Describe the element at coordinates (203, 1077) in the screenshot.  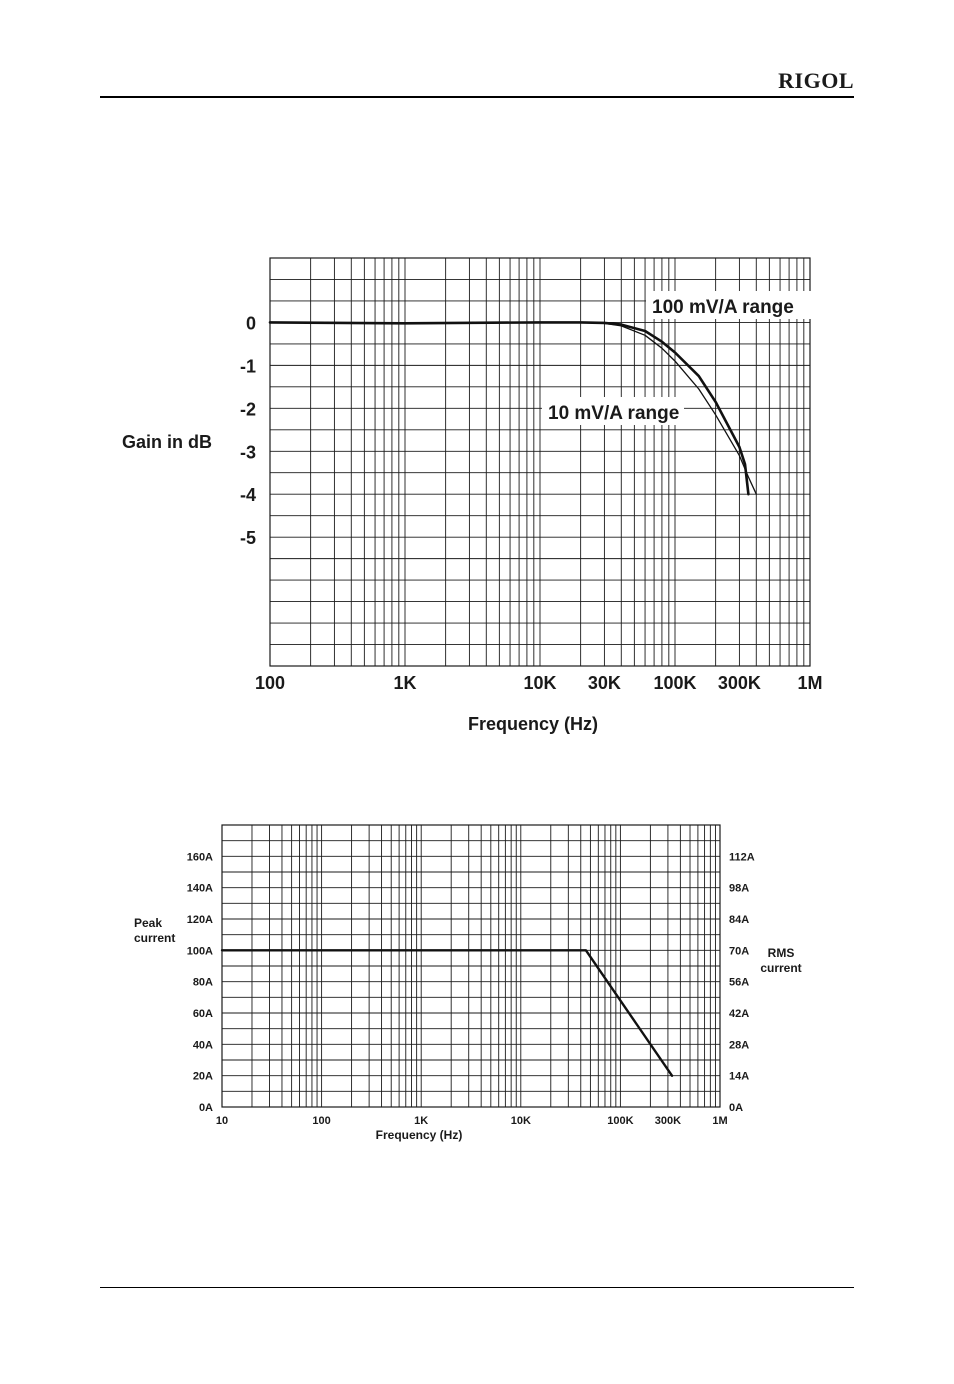
I see `y-tick-label: 20A` at that location.